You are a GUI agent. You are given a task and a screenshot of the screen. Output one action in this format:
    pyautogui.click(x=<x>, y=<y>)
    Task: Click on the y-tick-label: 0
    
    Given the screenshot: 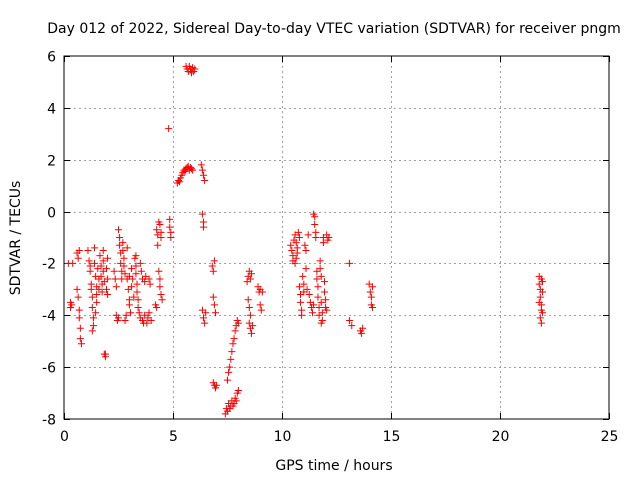 What is the action you would take?
    pyautogui.click(x=51, y=214)
    